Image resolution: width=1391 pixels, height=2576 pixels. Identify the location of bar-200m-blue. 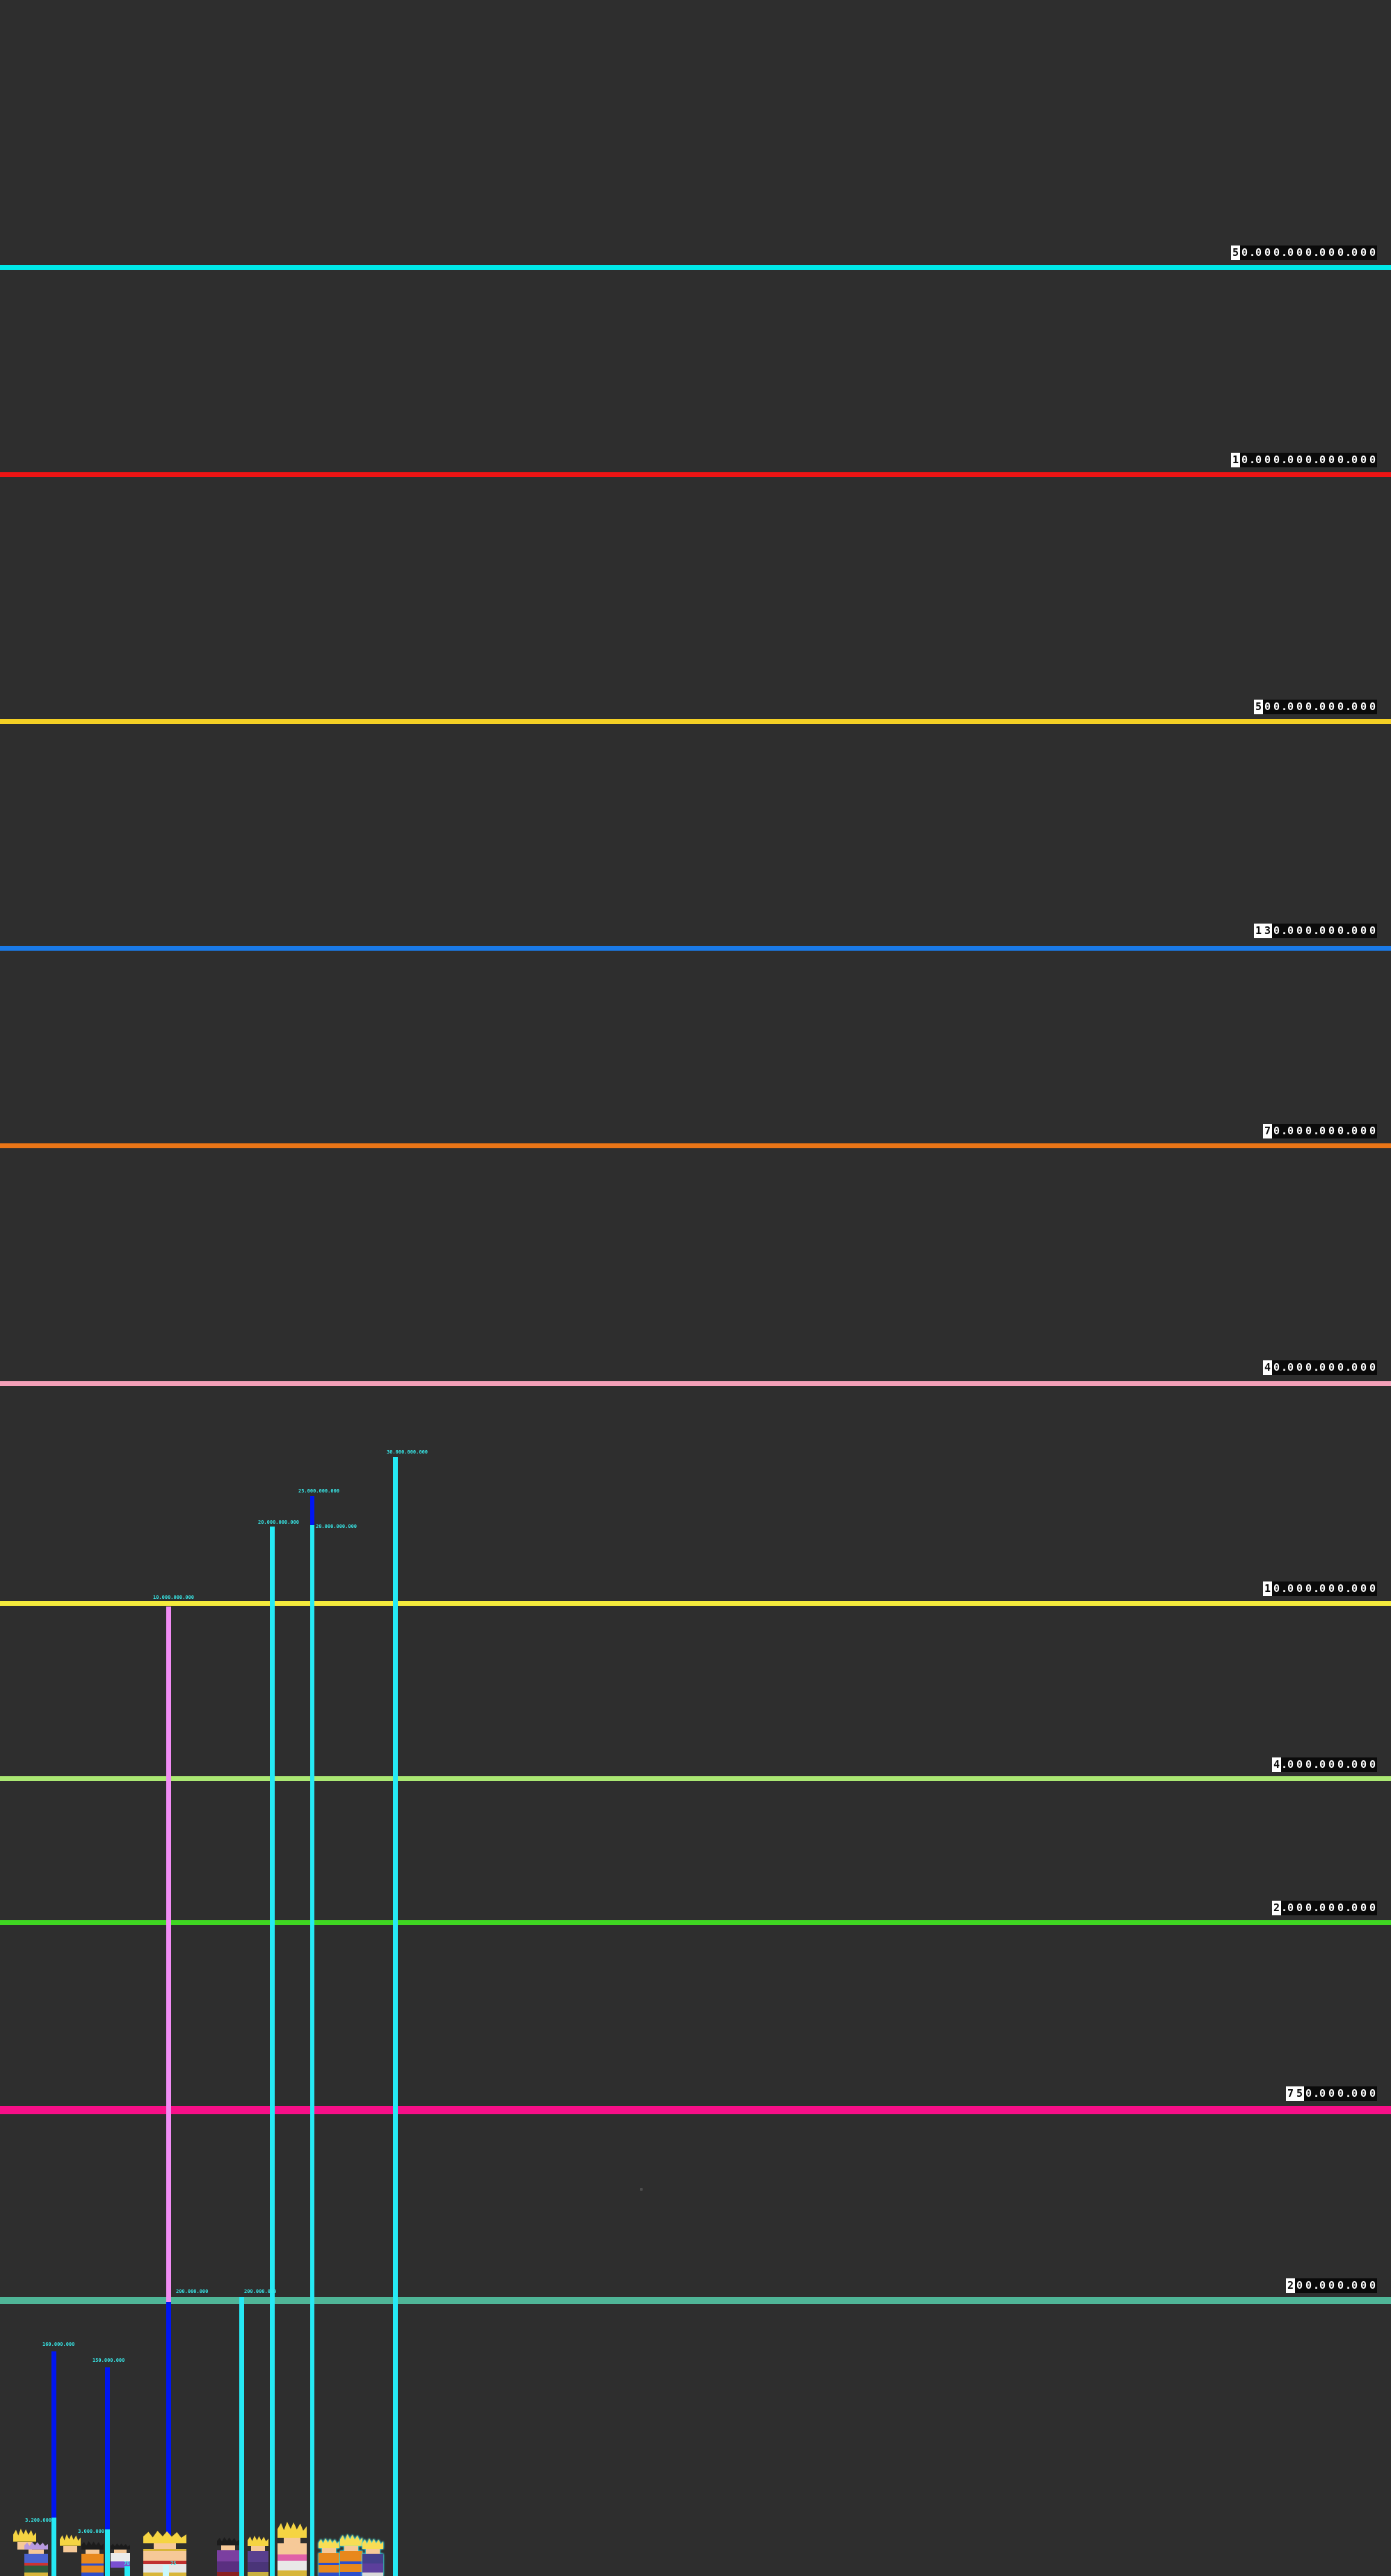
(168, 2439).